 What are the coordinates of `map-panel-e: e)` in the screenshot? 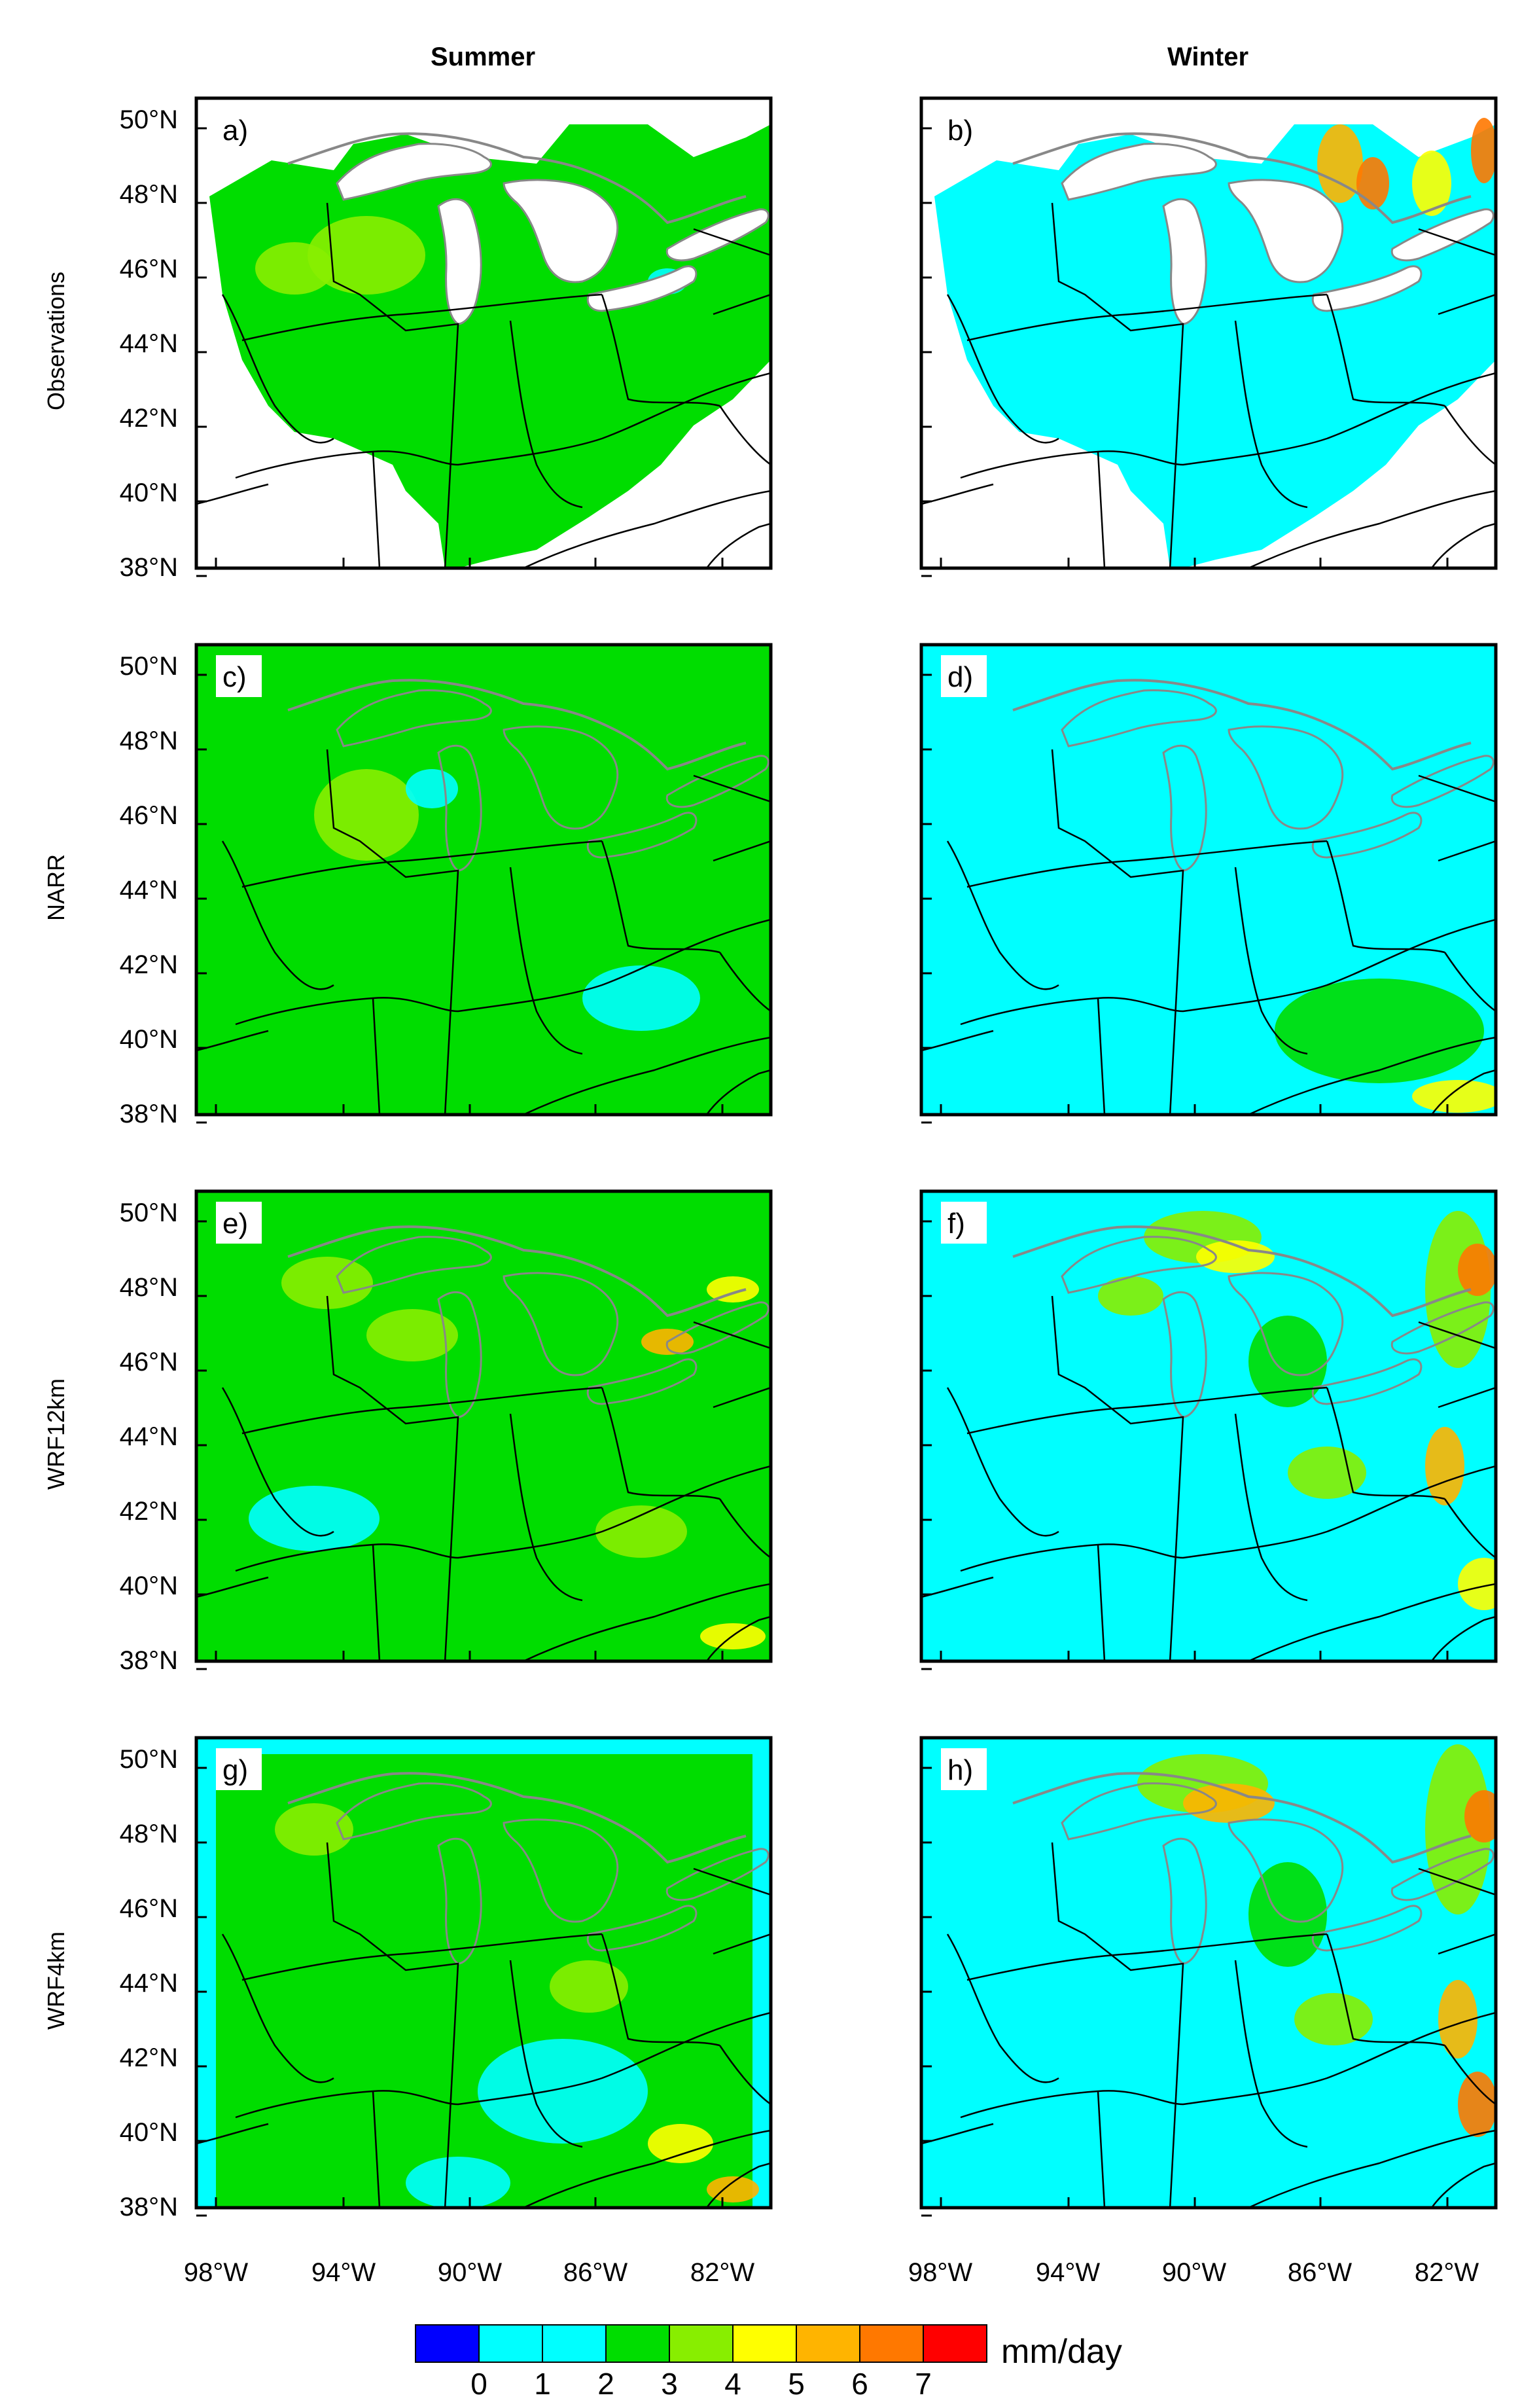 It's located at (483, 1429).